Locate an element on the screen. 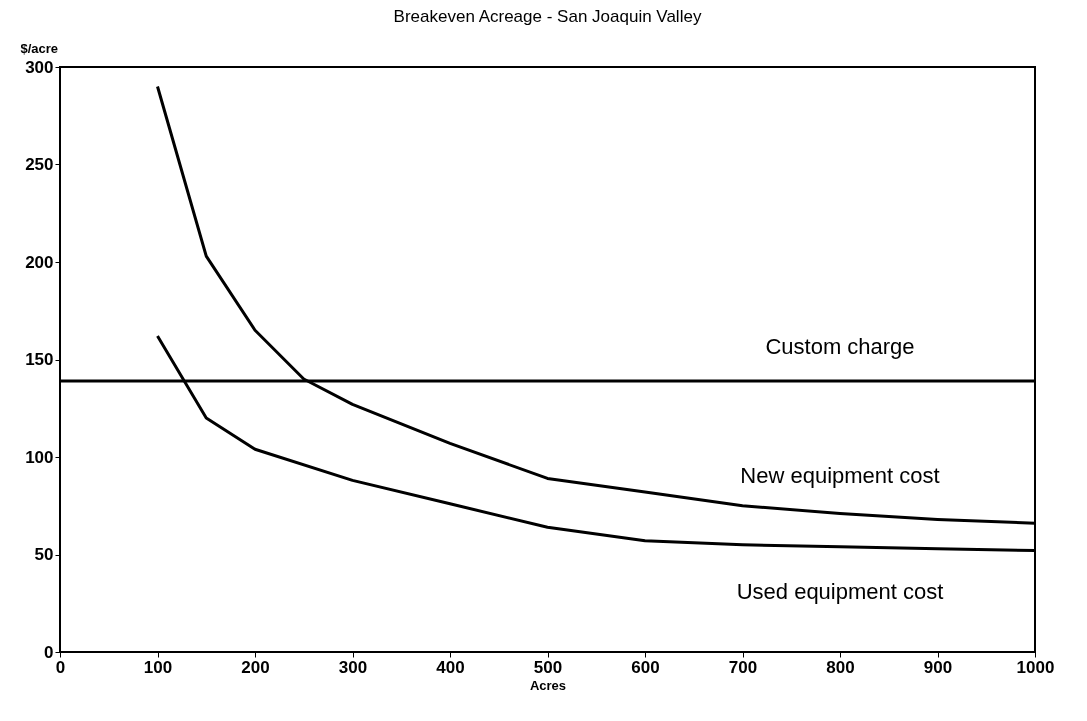 The height and width of the screenshot is (721, 1087). x-tick-label: 700 is located at coordinates (743, 667).